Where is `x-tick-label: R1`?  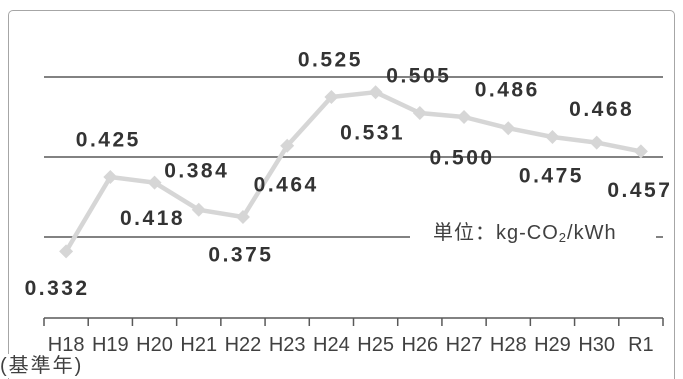 x-tick-label: R1 is located at coordinates (641, 345).